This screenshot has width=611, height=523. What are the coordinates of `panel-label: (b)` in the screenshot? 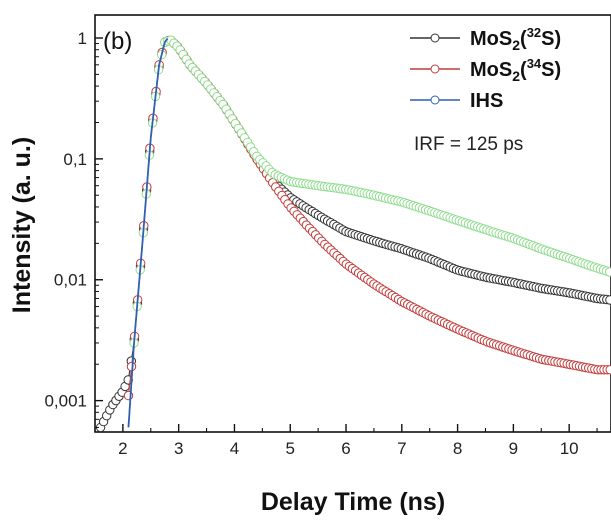 It's located at (117, 41).